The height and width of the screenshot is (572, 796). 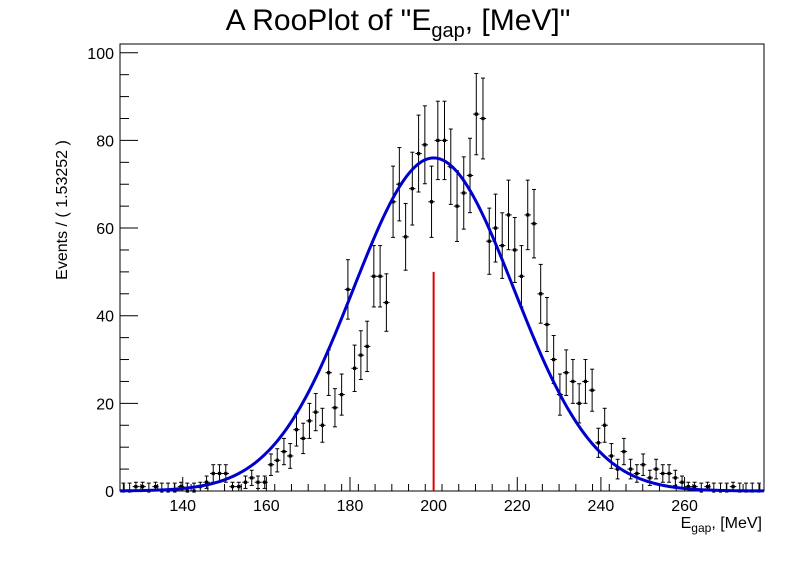 I want to click on x-tick-label: 160, so click(x=266, y=506).